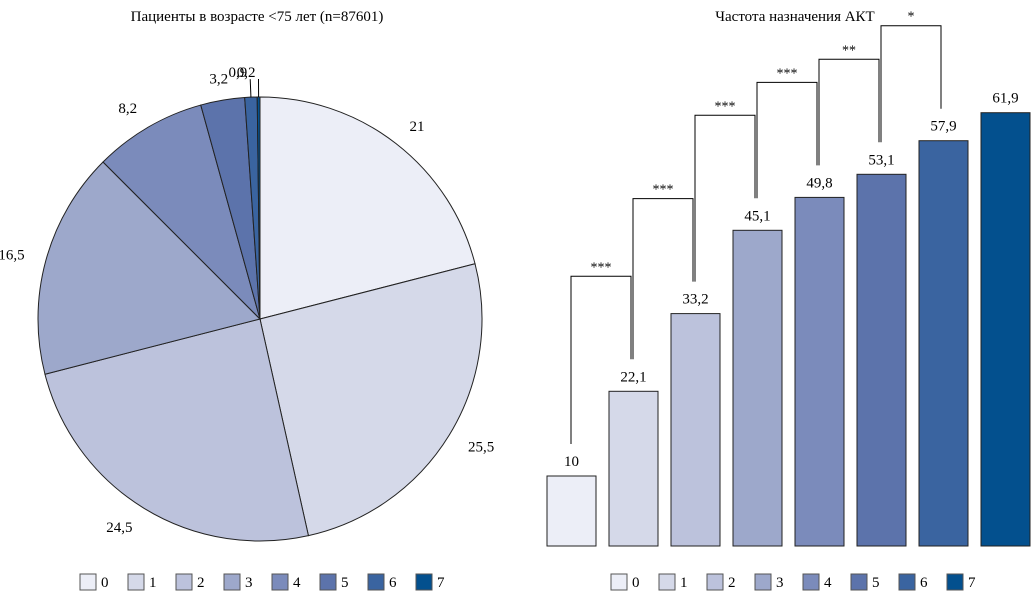 Image resolution: width=1033 pixels, height=601 pixels. Describe the element at coordinates (246, 73) in the screenshot. I see `pie-label-7: 0,2` at that location.